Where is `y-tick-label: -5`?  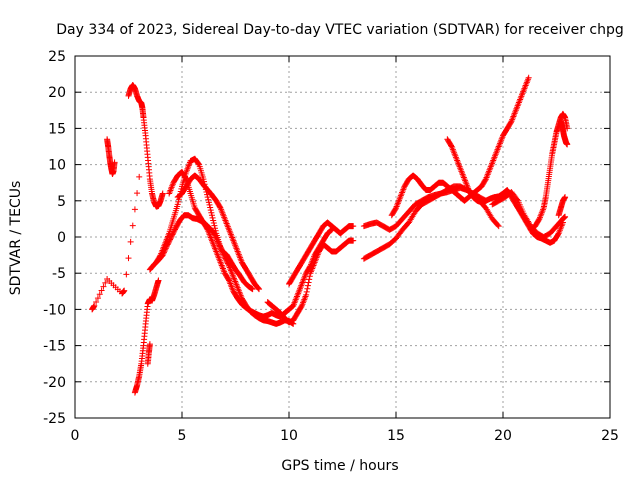 y-tick-label: -5 is located at coordinates (59, 274).